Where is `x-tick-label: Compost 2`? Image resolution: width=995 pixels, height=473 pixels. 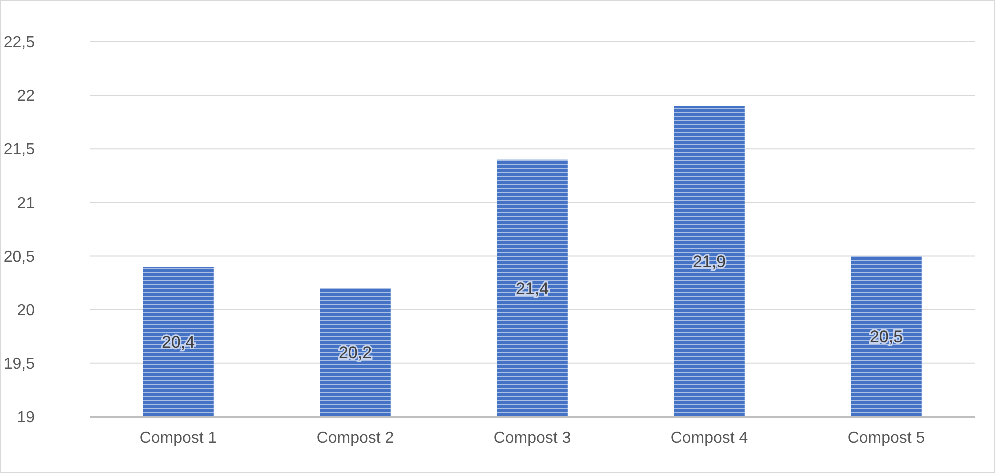 x-tick-label: Compost 2 is located at coordinates (355, 438).